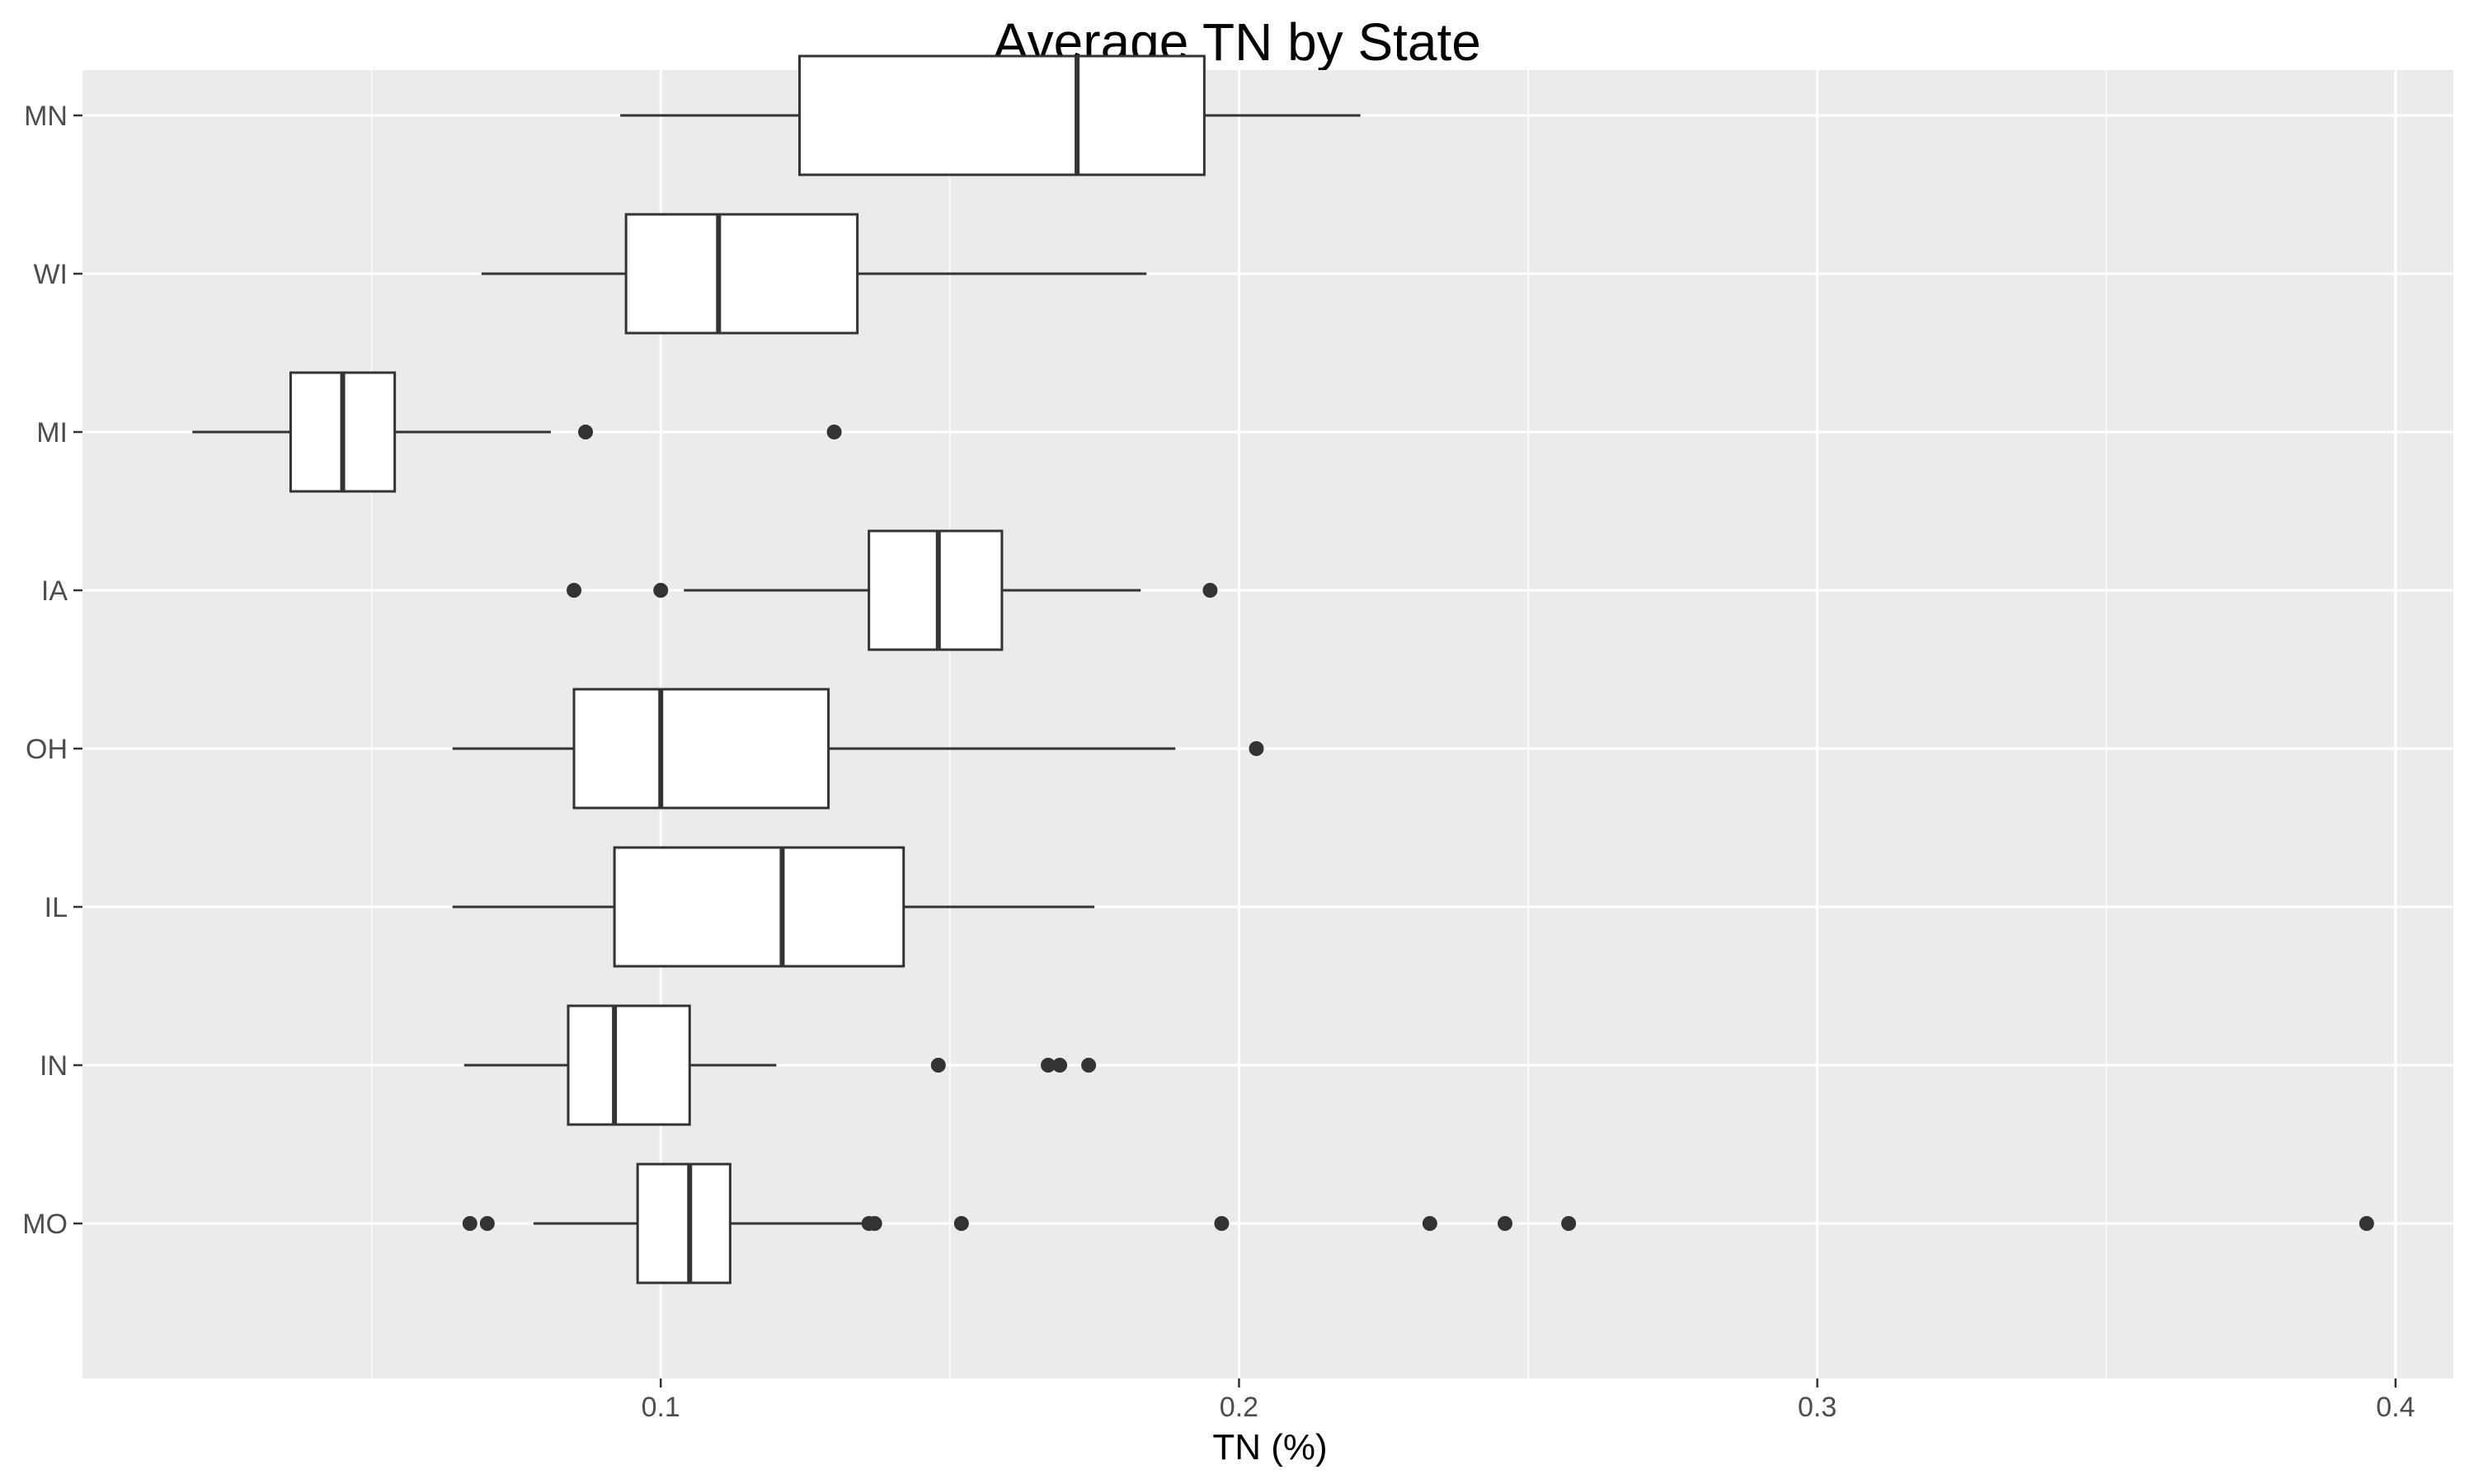  What do you see at coordinates (54, 1066) in the screenshot?
I see `y-tick-label: IN` at bounding box center [54, 1066].